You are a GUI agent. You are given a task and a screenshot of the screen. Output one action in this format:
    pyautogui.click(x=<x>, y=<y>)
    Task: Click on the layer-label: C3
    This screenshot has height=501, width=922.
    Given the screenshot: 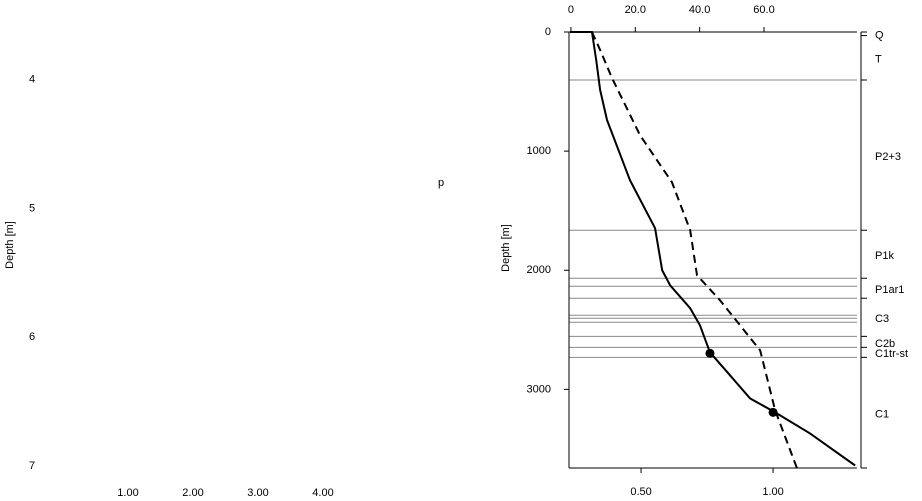 What is the action you would take?
    pyautogui.click(x=882, y=319)
    